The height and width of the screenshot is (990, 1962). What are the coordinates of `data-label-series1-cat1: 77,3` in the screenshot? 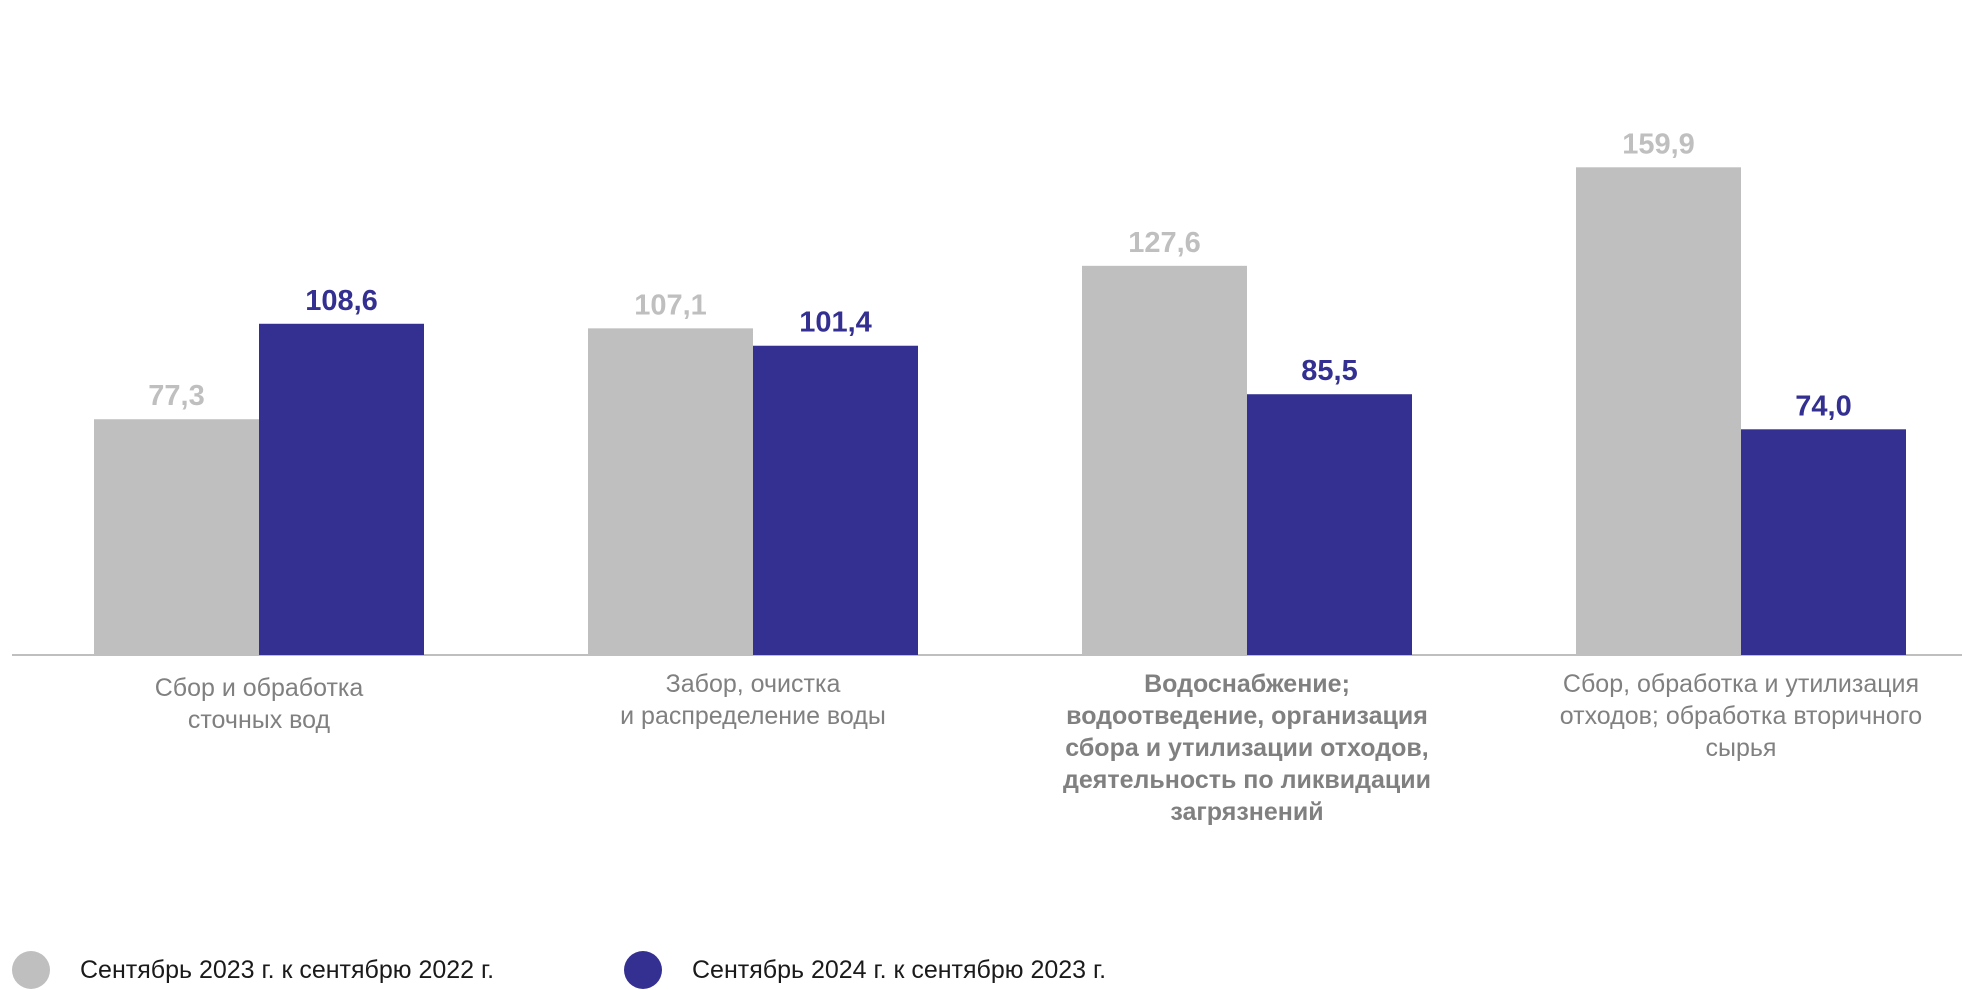 It's located at (176, 396).